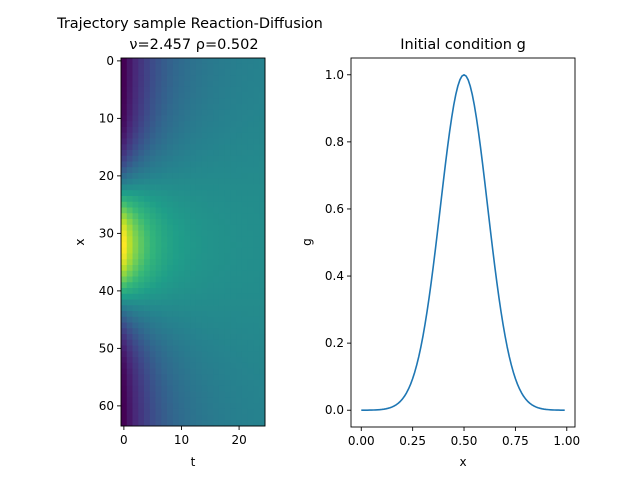 Image resolution: width=640 pixels, height=480 pixels. Describe the element at coordinates (334, 410) in the screenshot. I see `line-y-tick-label: 0.0` at that location.